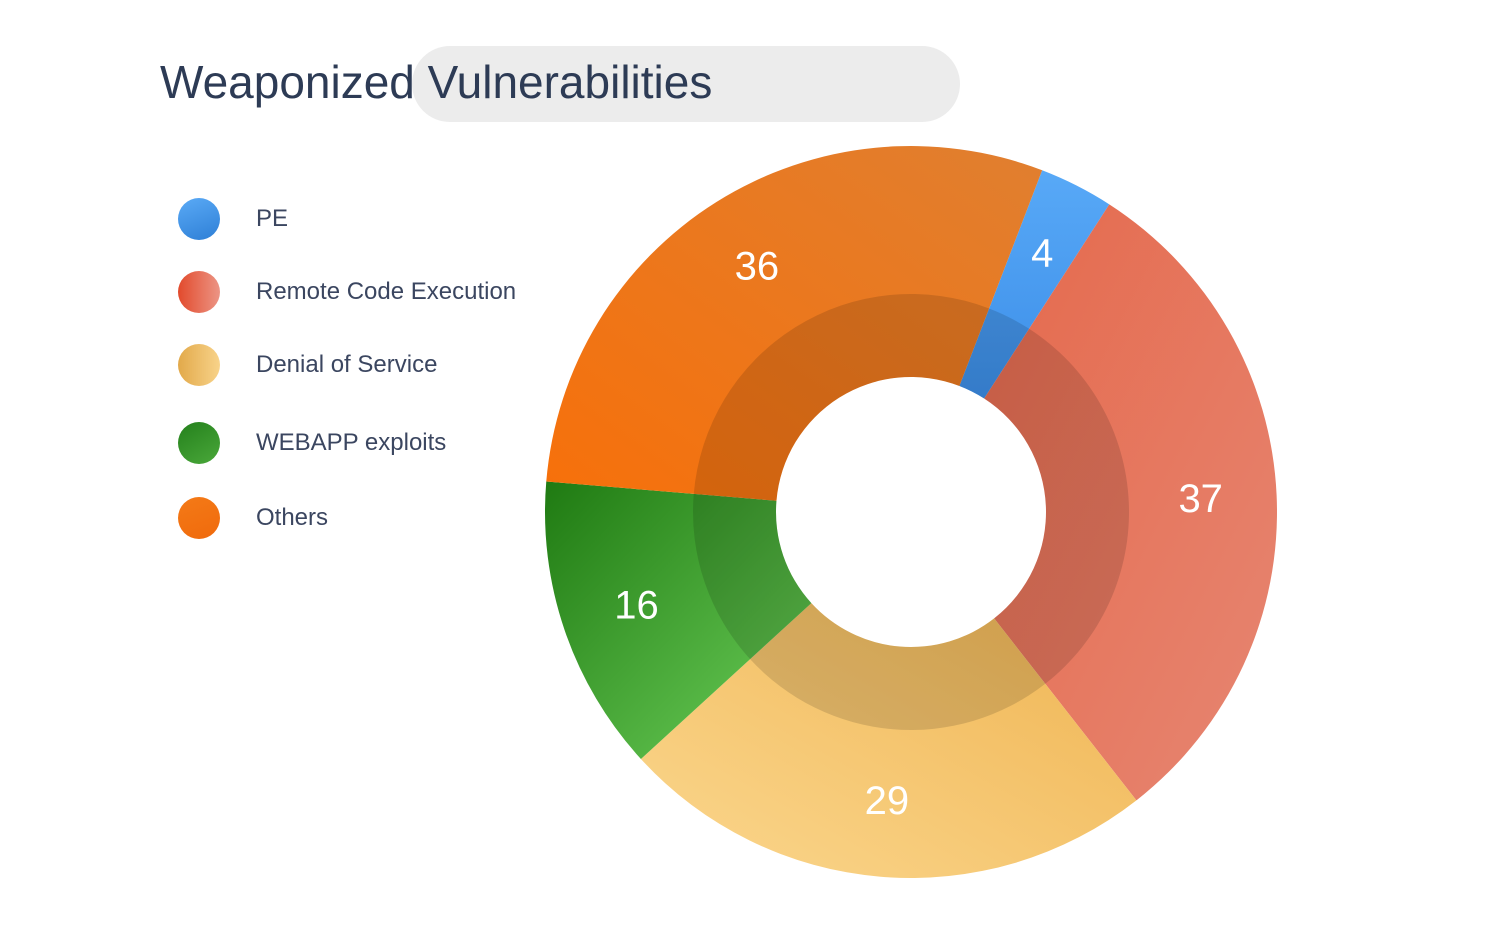 The height and width of the screenshot is (928, 1510). What do you see at coordinates (1200, 499) in the screenshot?
I see `donut-value-label-rce: 37` at bounding box center [1200, 499].